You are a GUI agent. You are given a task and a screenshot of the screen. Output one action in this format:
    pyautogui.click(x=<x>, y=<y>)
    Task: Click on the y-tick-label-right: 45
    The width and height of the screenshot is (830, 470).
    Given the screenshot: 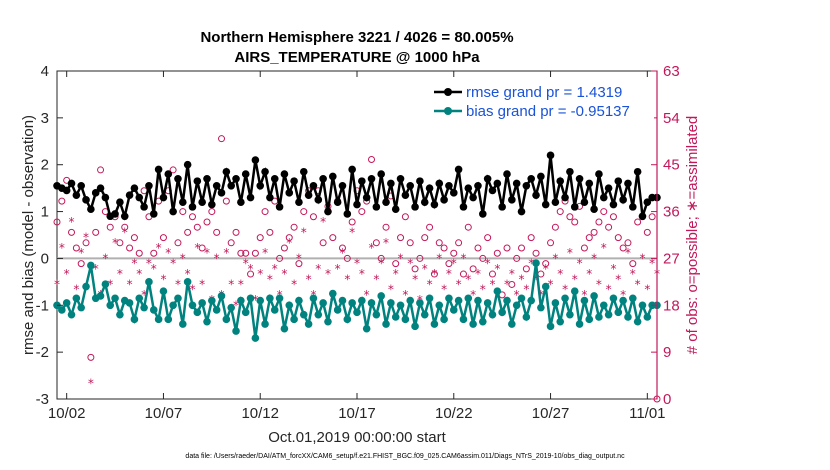 What is the action you would take?
    pyautogui.click(x=671, y=165)
    